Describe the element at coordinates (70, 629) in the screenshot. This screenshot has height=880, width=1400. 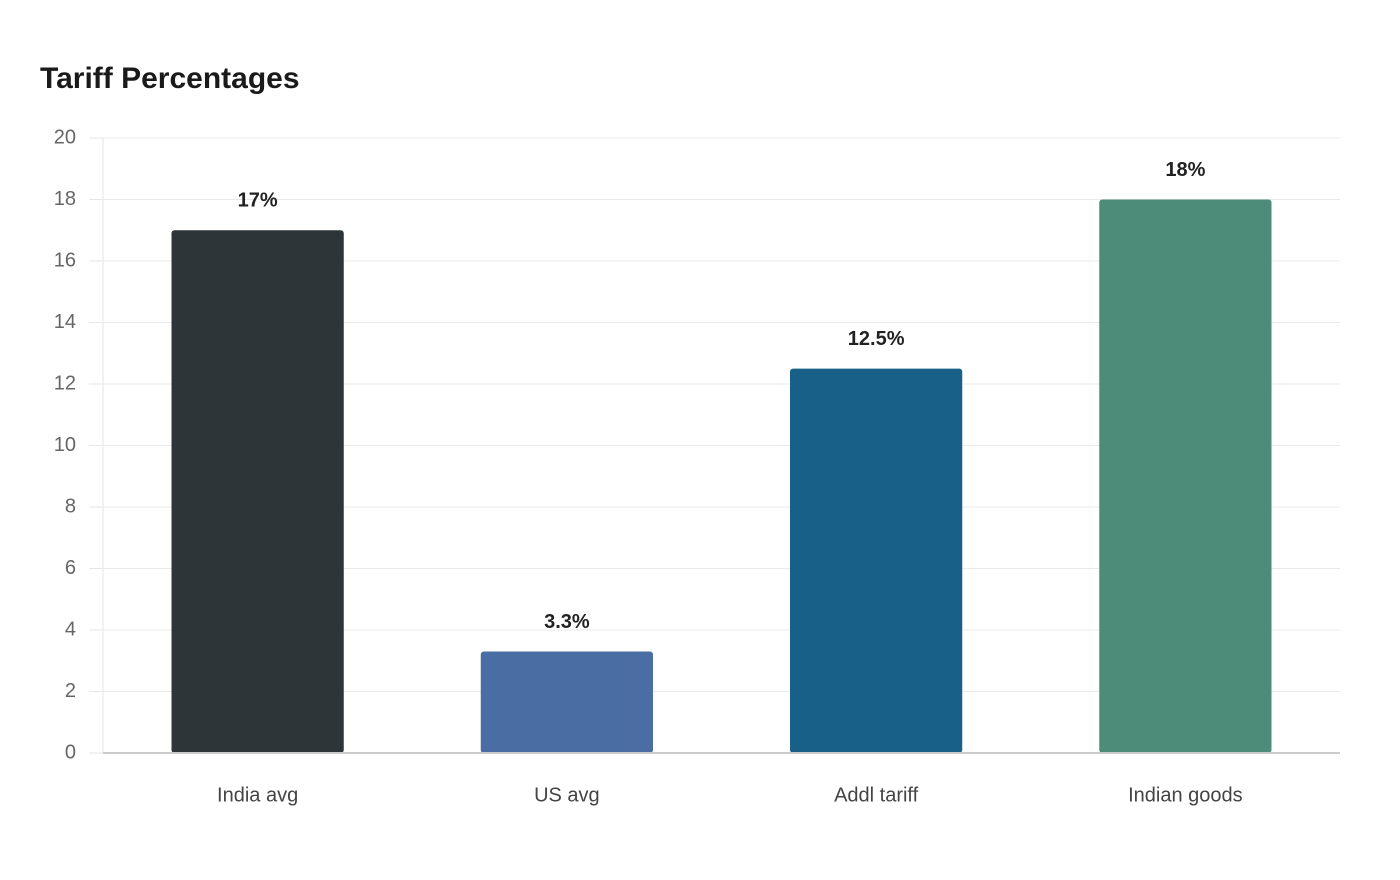
I see `y-tick-label: 4` at that location.